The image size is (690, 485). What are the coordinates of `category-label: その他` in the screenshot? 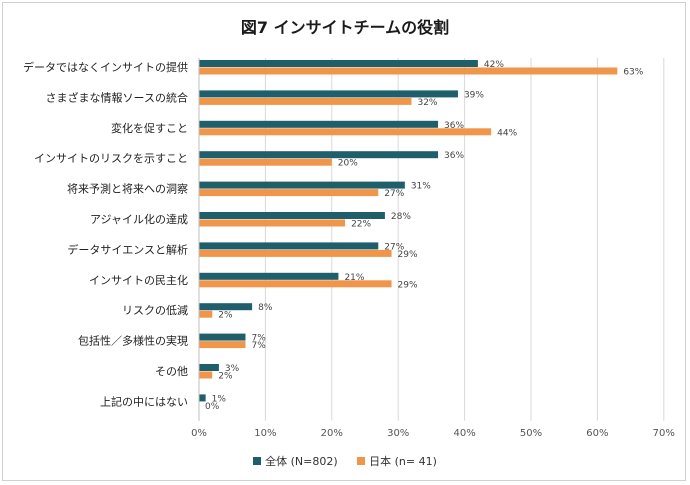 It's located at (171, 371).